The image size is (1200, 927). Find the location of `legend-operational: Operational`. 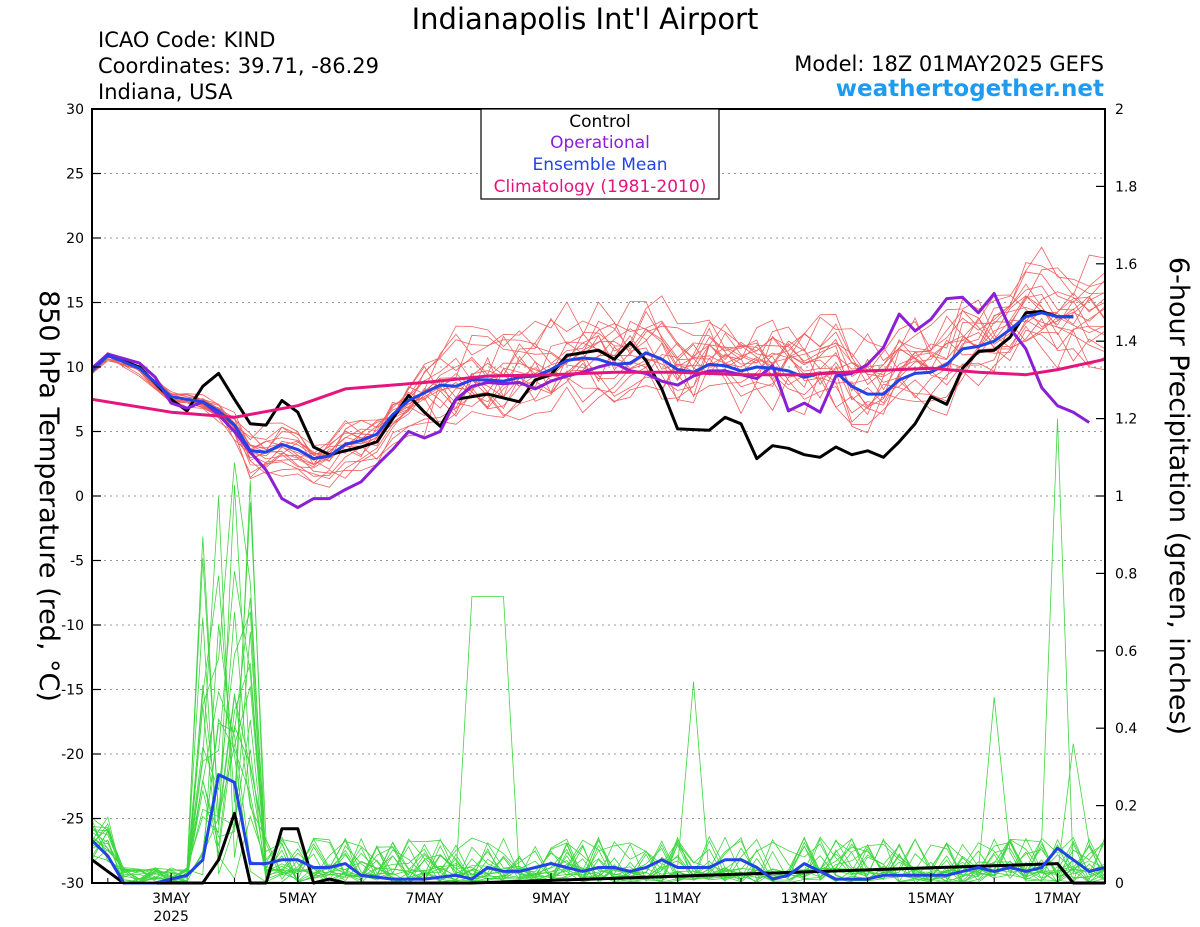

legend-operational: Operational is located at coordinates (600, 143).